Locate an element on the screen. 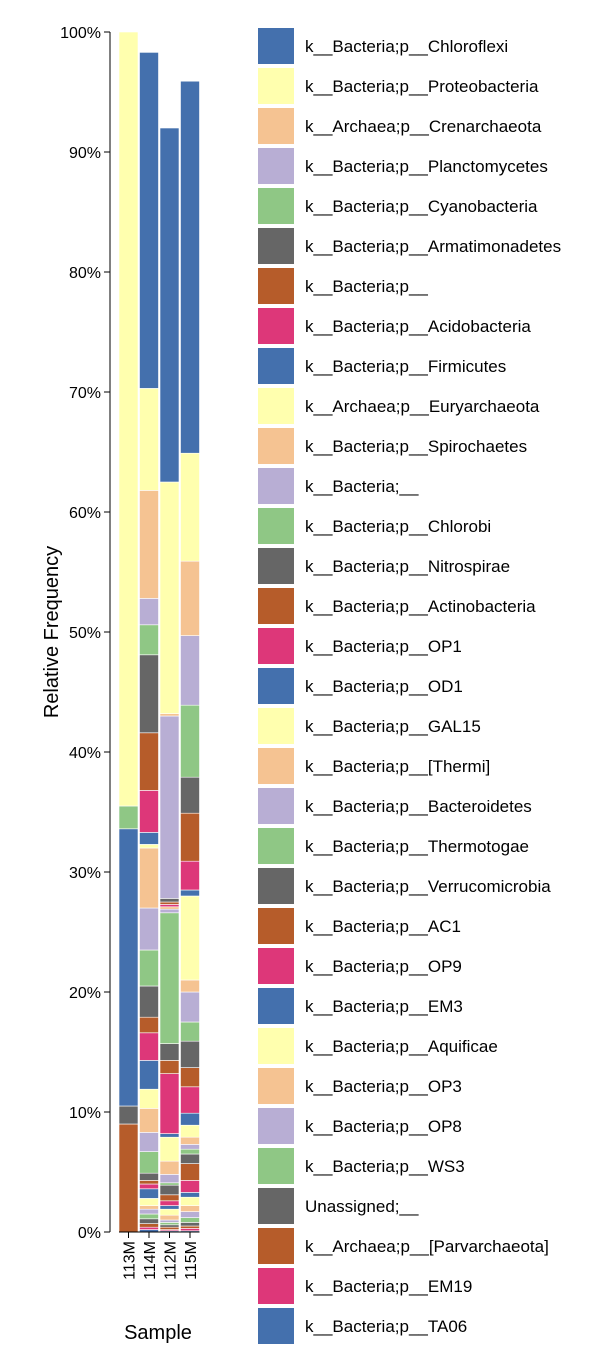 Image resolution: width=616 pixels, height=1348 pixels. bar-segment: 114M — k__Bacteria;p__Bacteroidetes is located at coordinates (149, 1142).